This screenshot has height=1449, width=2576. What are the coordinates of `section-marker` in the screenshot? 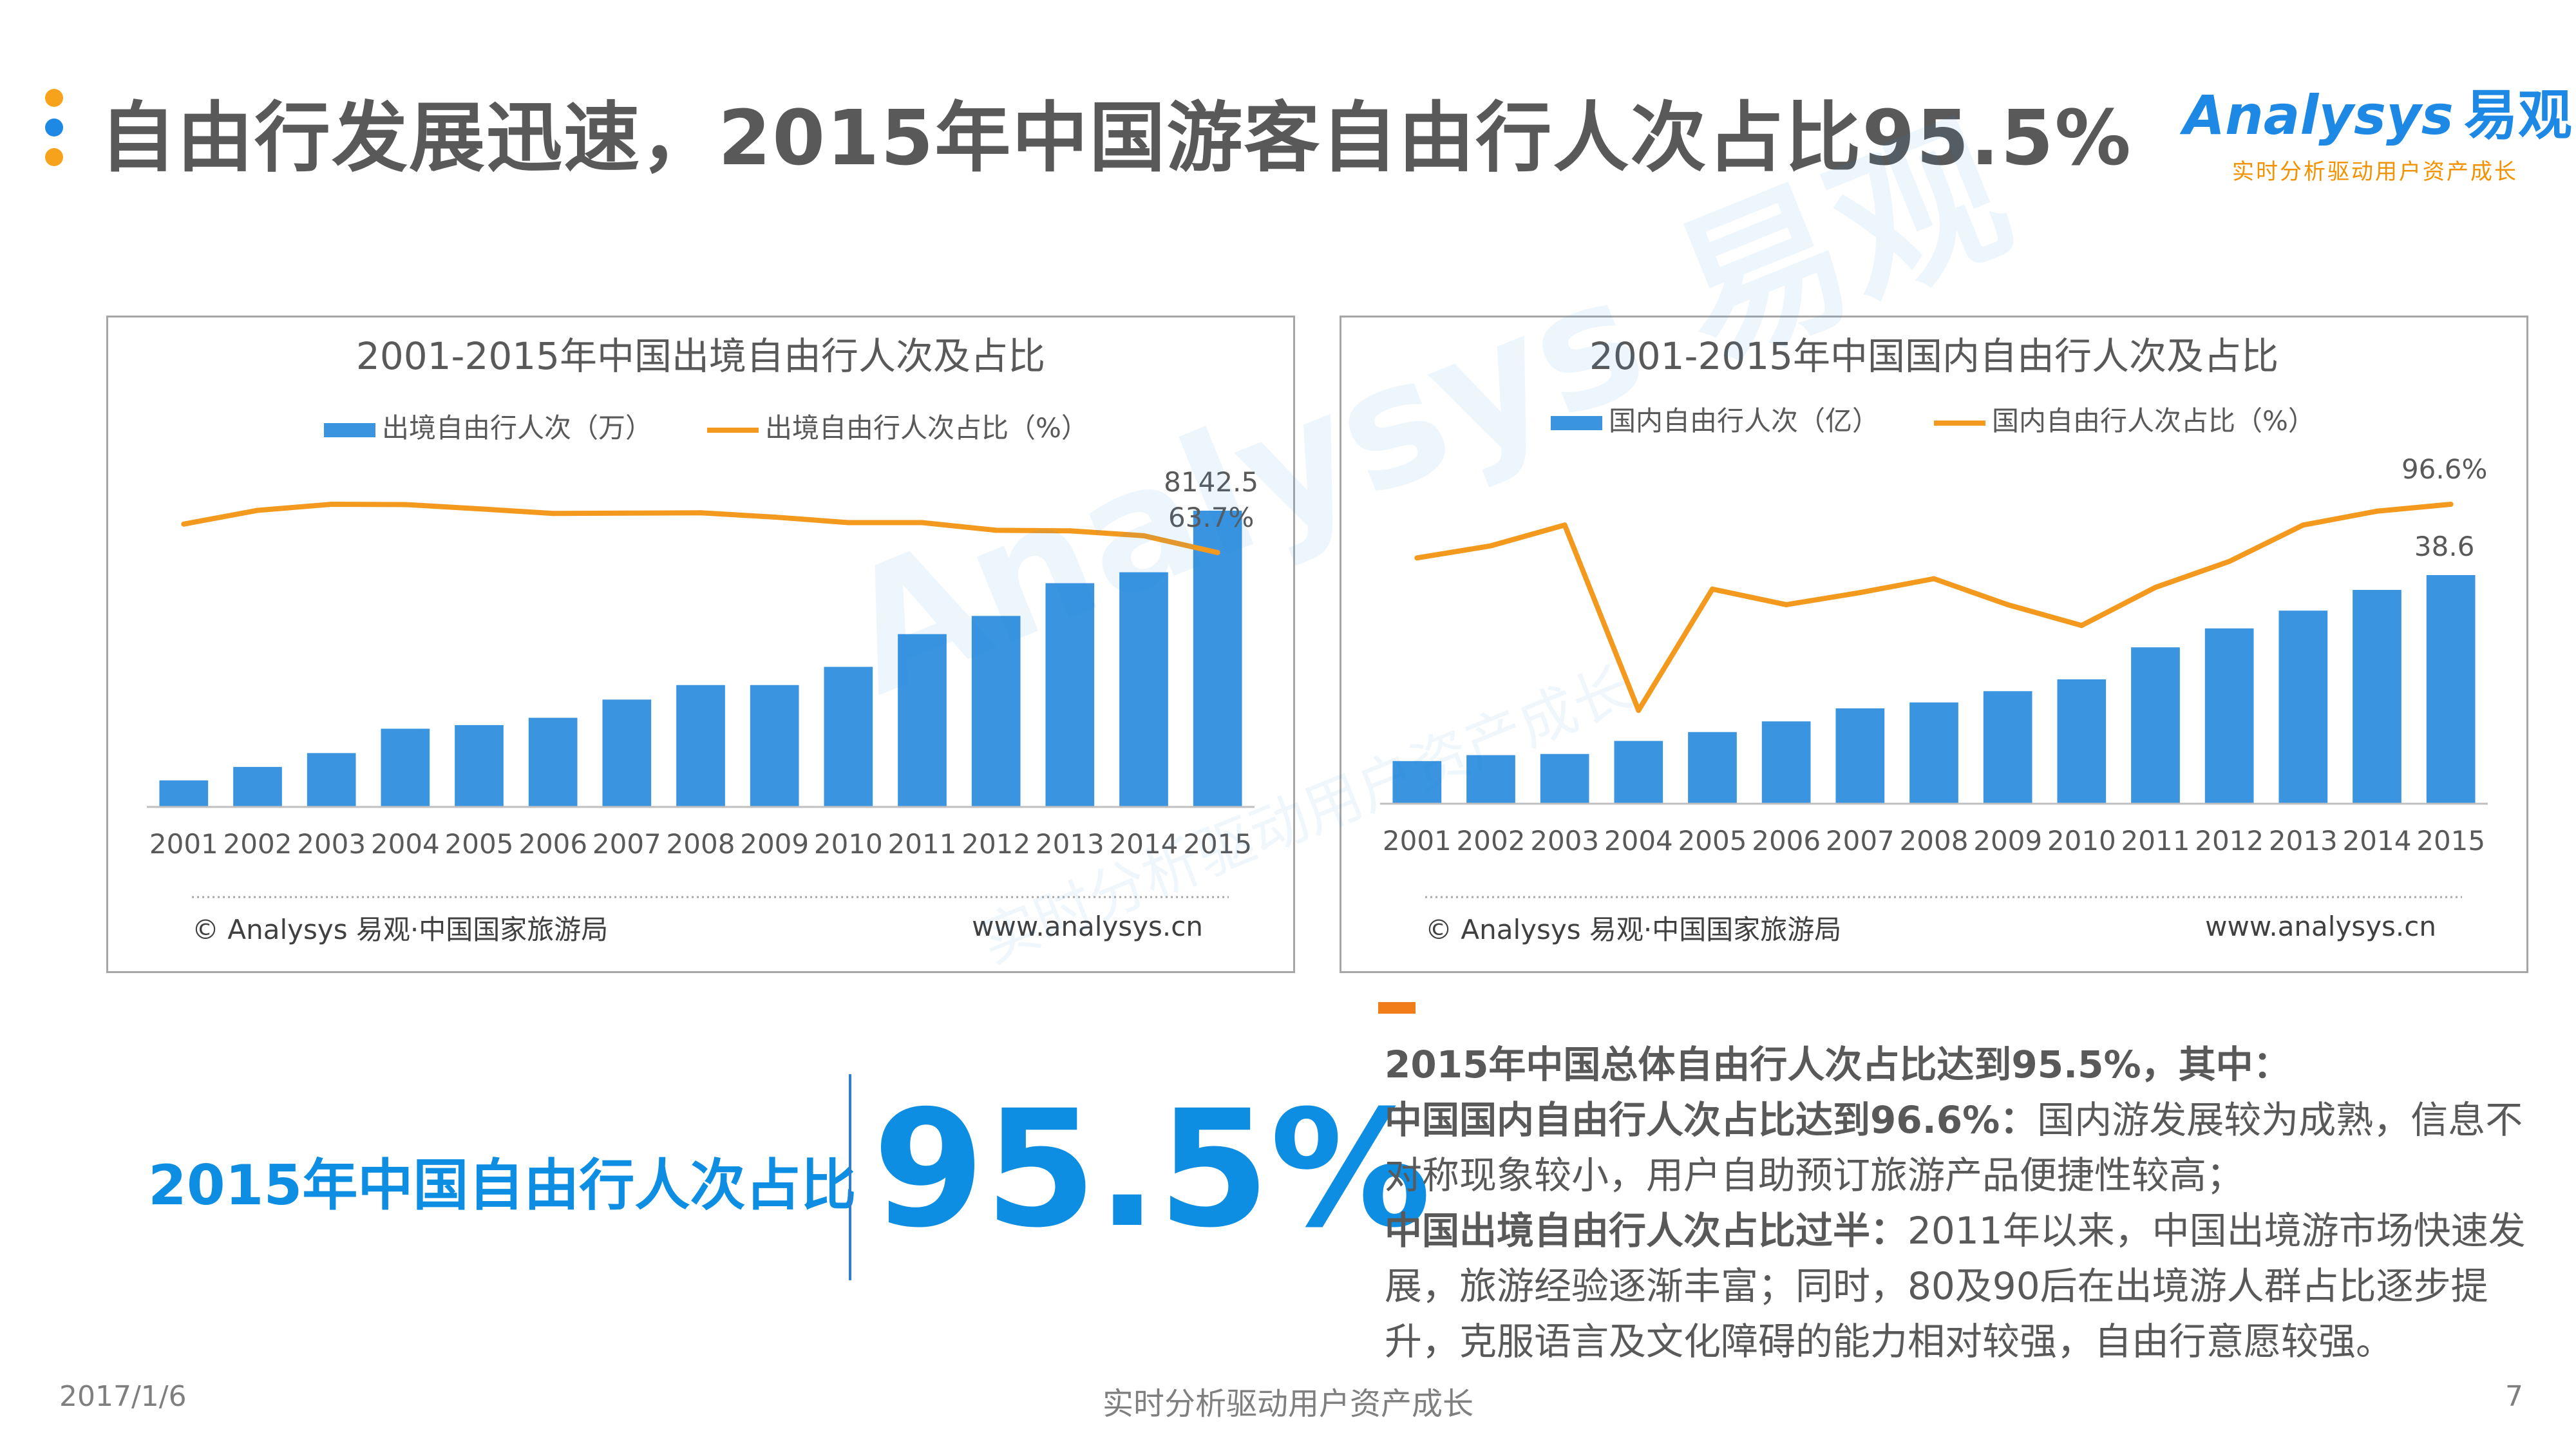 It's located at (1397, 1008).